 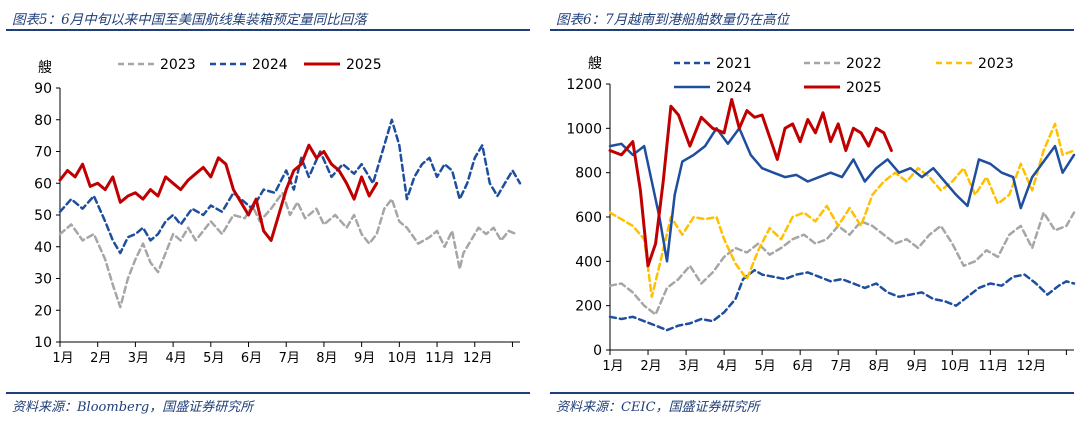 I want to click on y-tick-label: 600, so click(x=588, y=218).